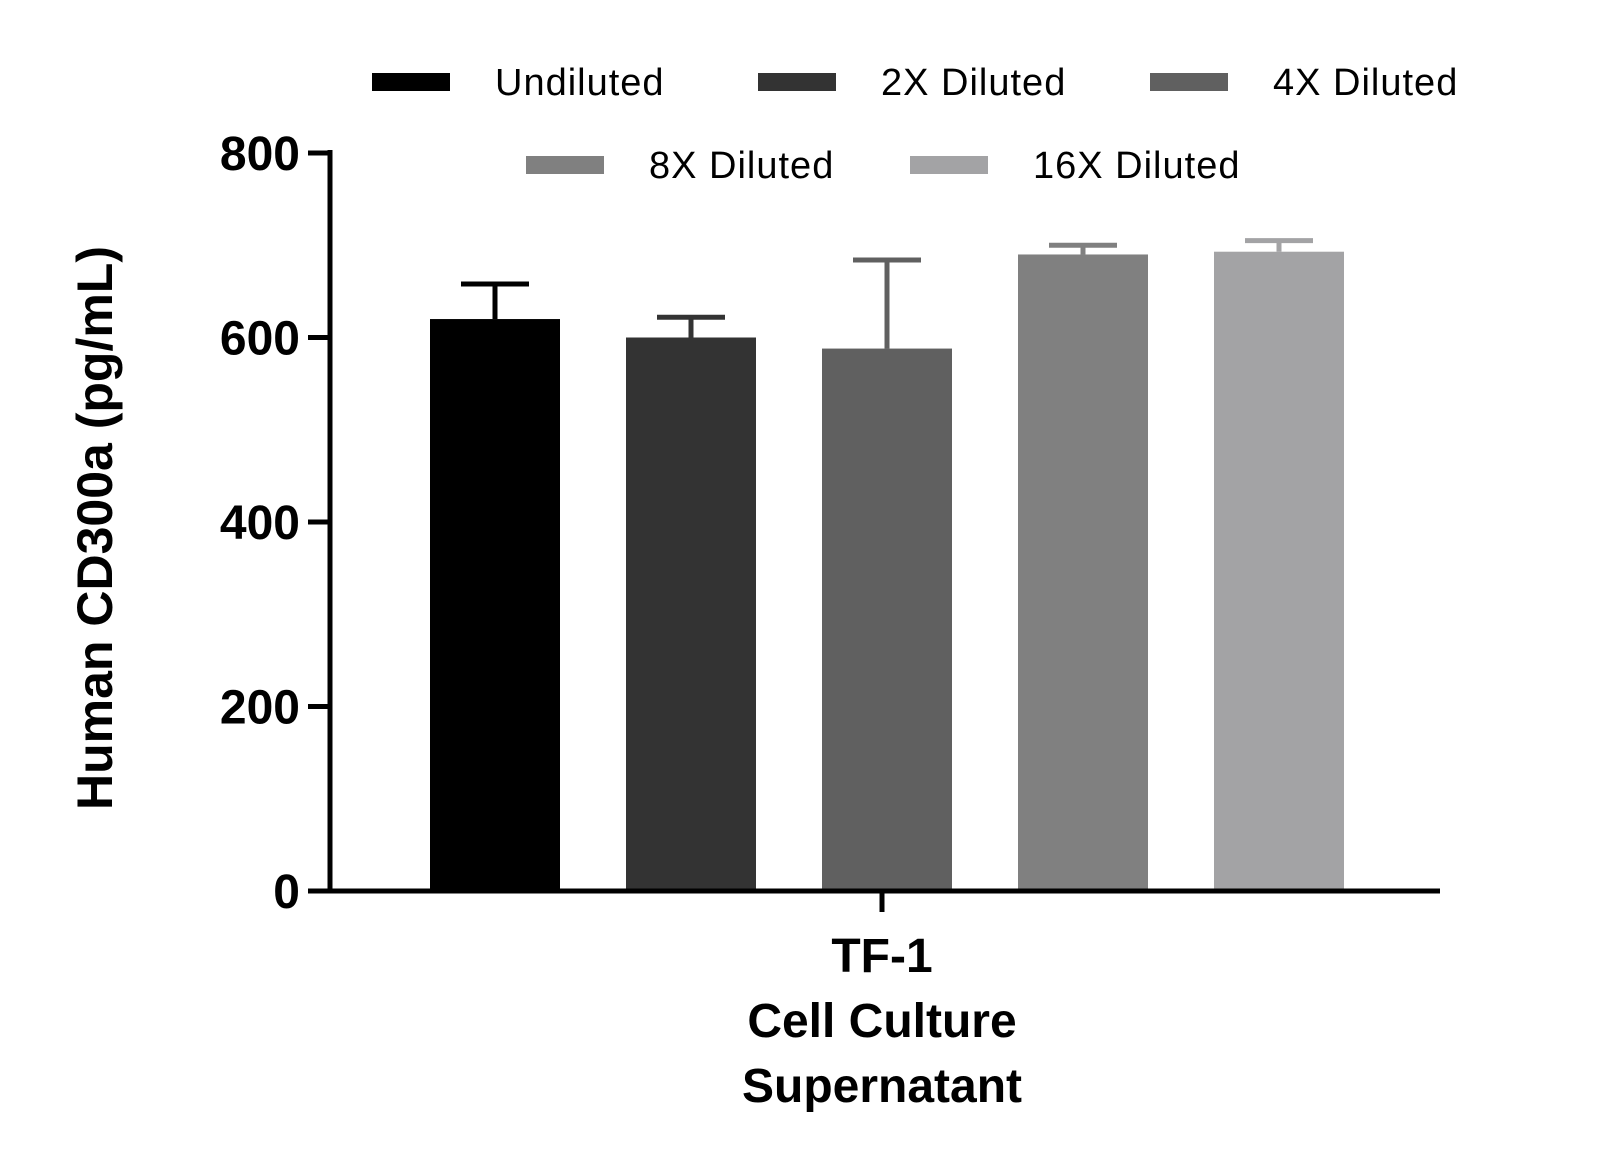 This screenshot has width=1600, height=1167. What do you see at coordinates (260, 154) in the screenshot?
I see `y-tick-label: 800` at bounding box center [260, 154].